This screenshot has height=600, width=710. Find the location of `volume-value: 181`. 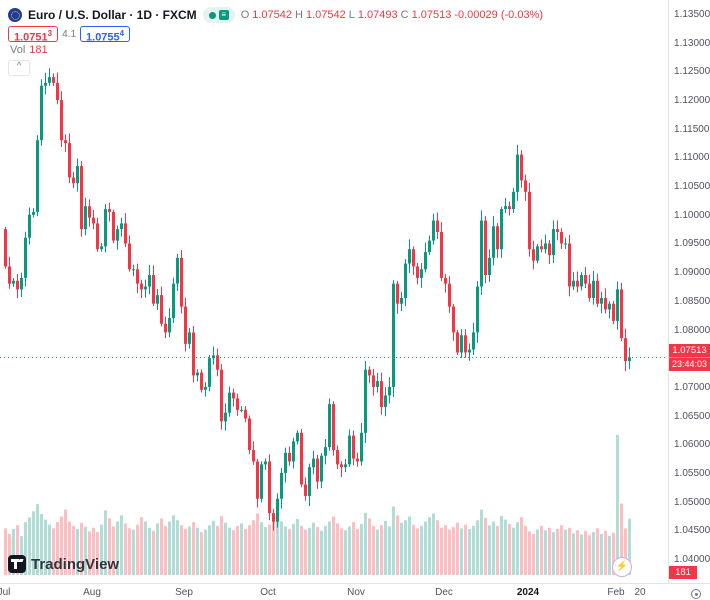

volume-value: 181 is located at coordinates (38, 50).